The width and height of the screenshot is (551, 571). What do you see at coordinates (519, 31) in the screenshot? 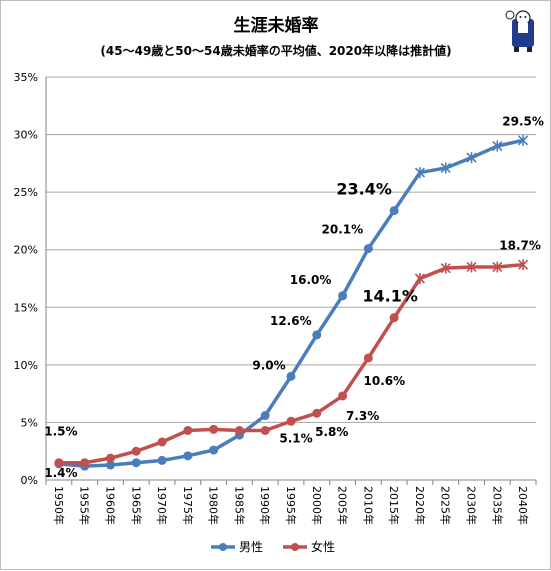
I see `mascot-icon` at bounding box center [519, 31].